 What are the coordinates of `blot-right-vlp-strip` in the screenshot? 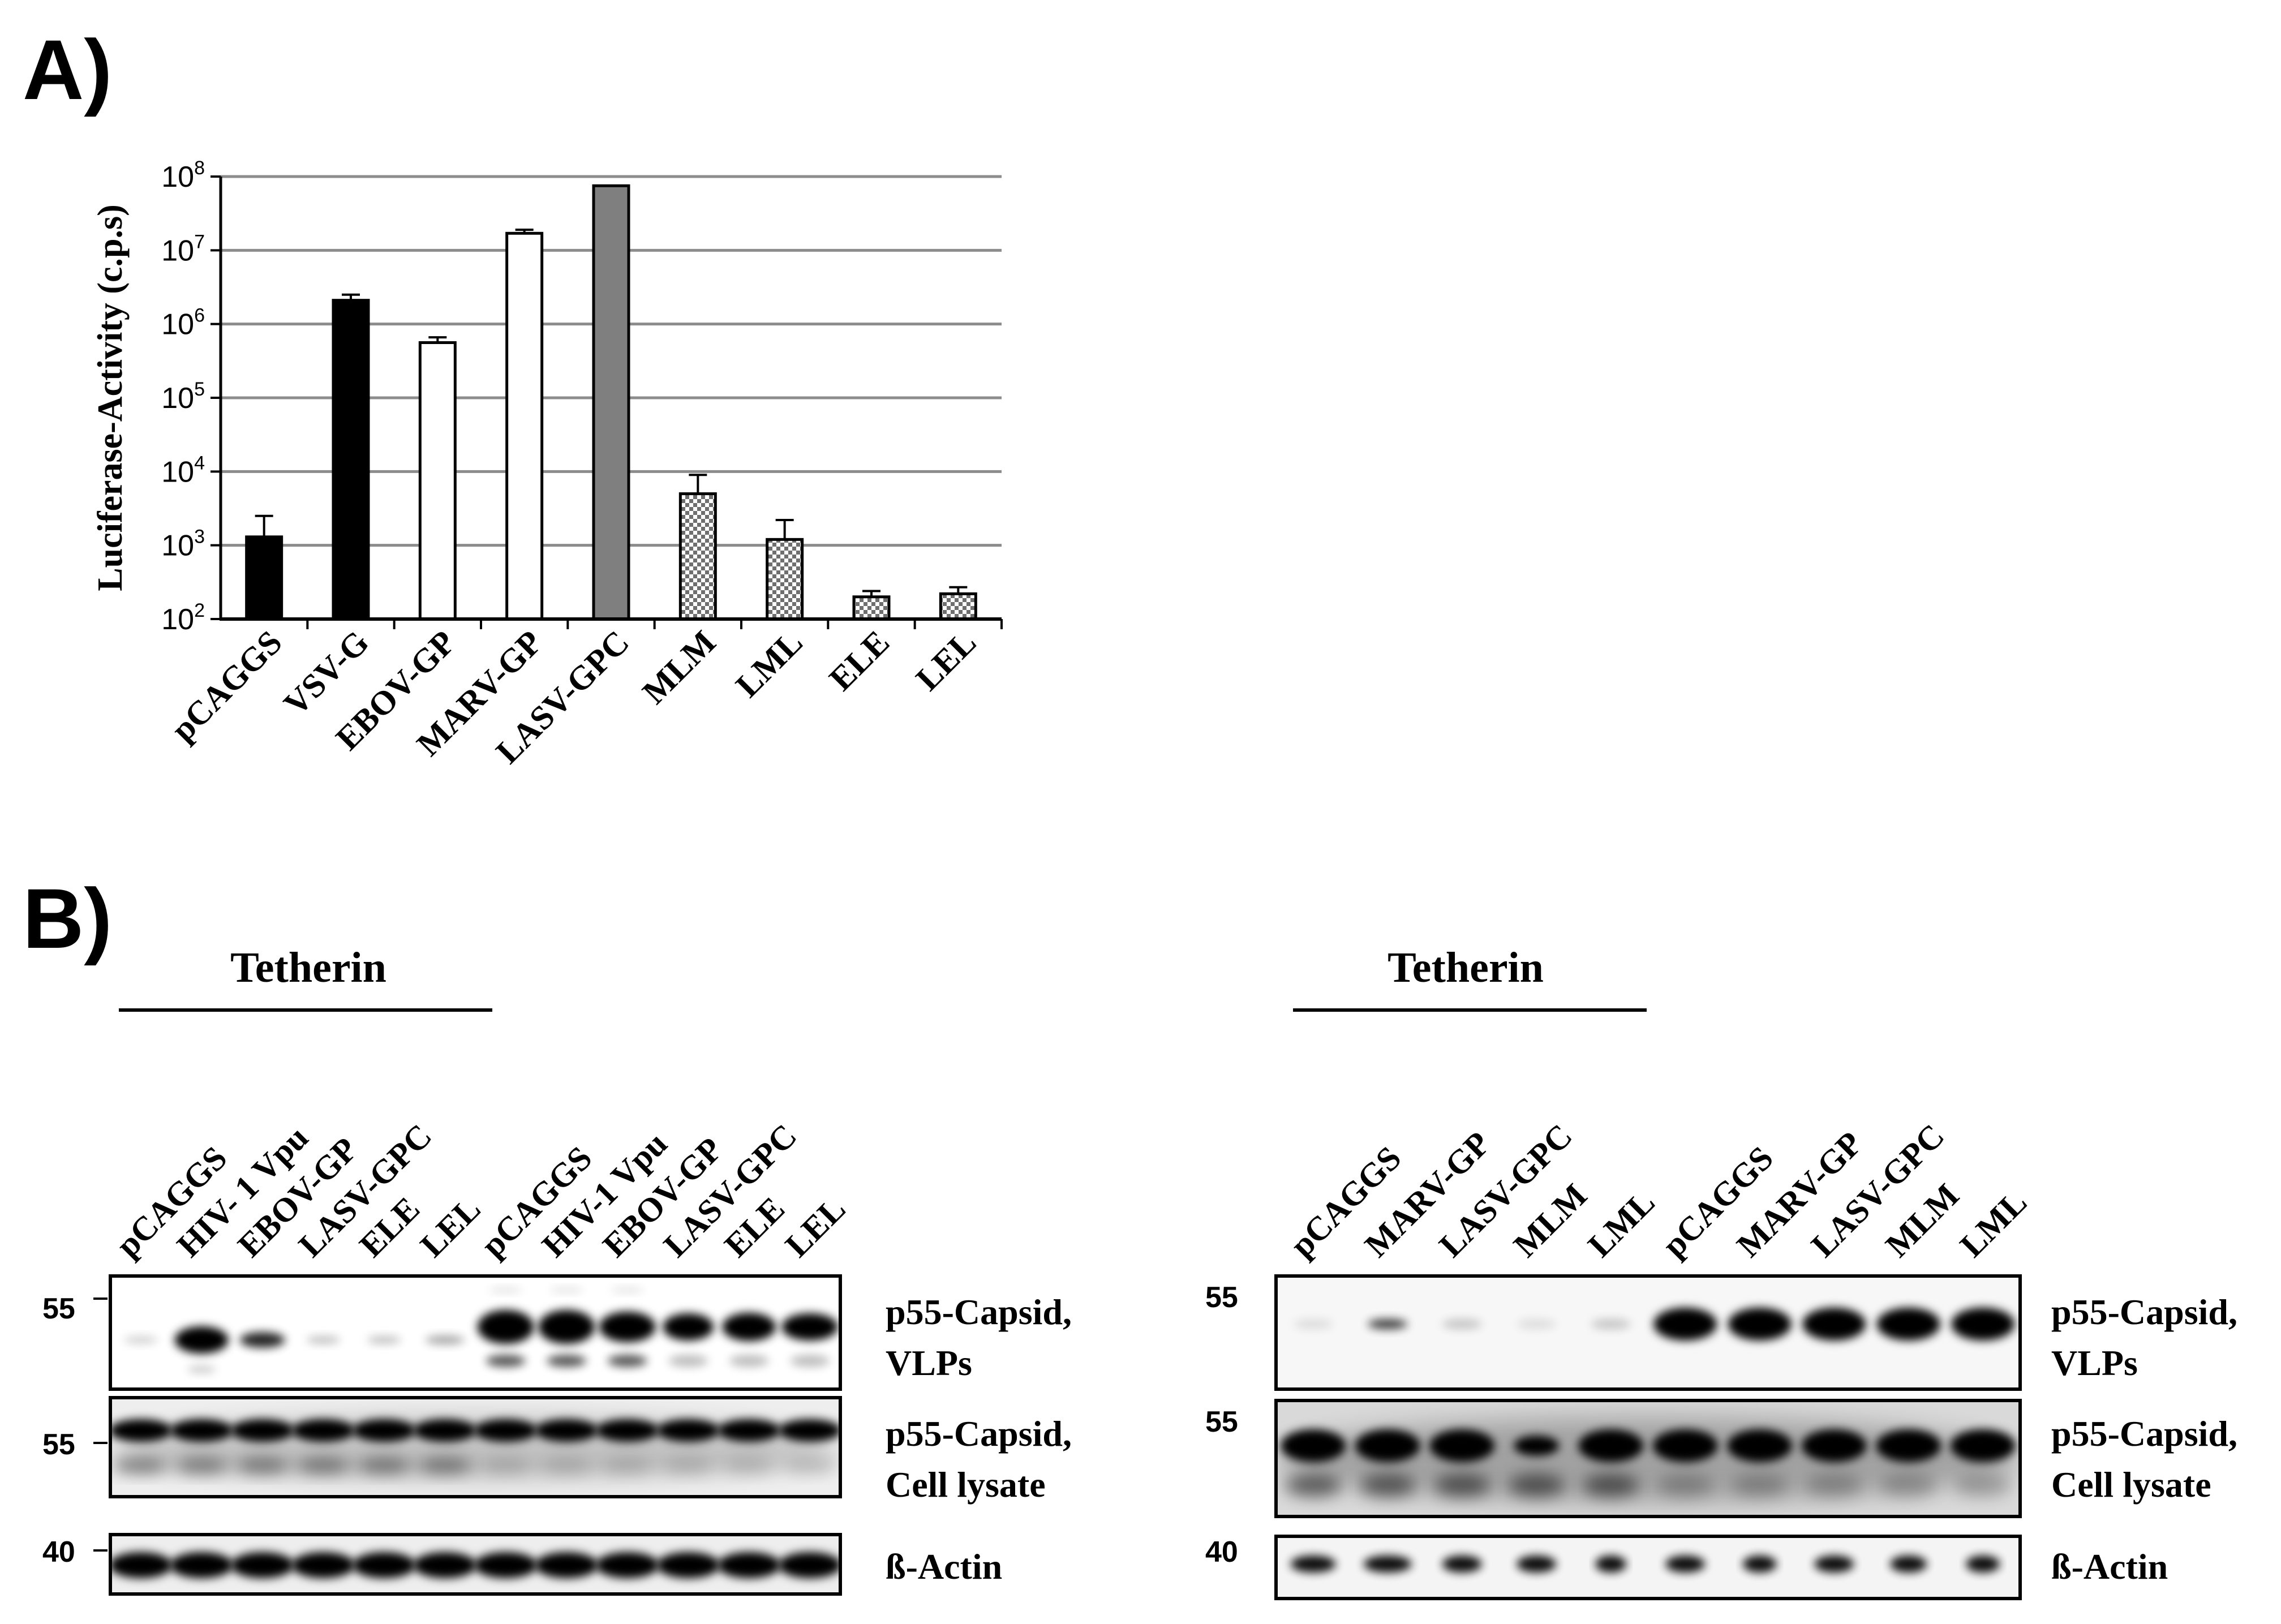 It's located at (1648, 1332).